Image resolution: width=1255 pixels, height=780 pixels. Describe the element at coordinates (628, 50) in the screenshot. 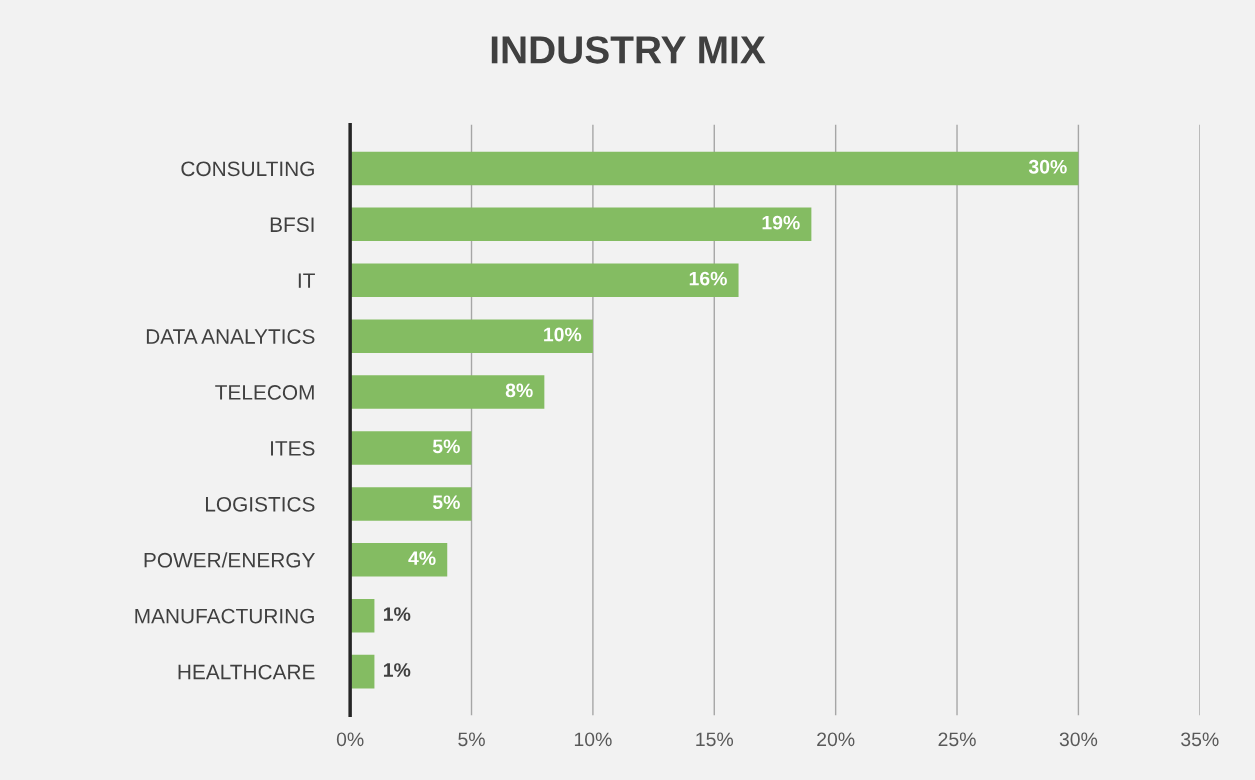

I see `chart-title: INDUSTRY MIX` at that location.